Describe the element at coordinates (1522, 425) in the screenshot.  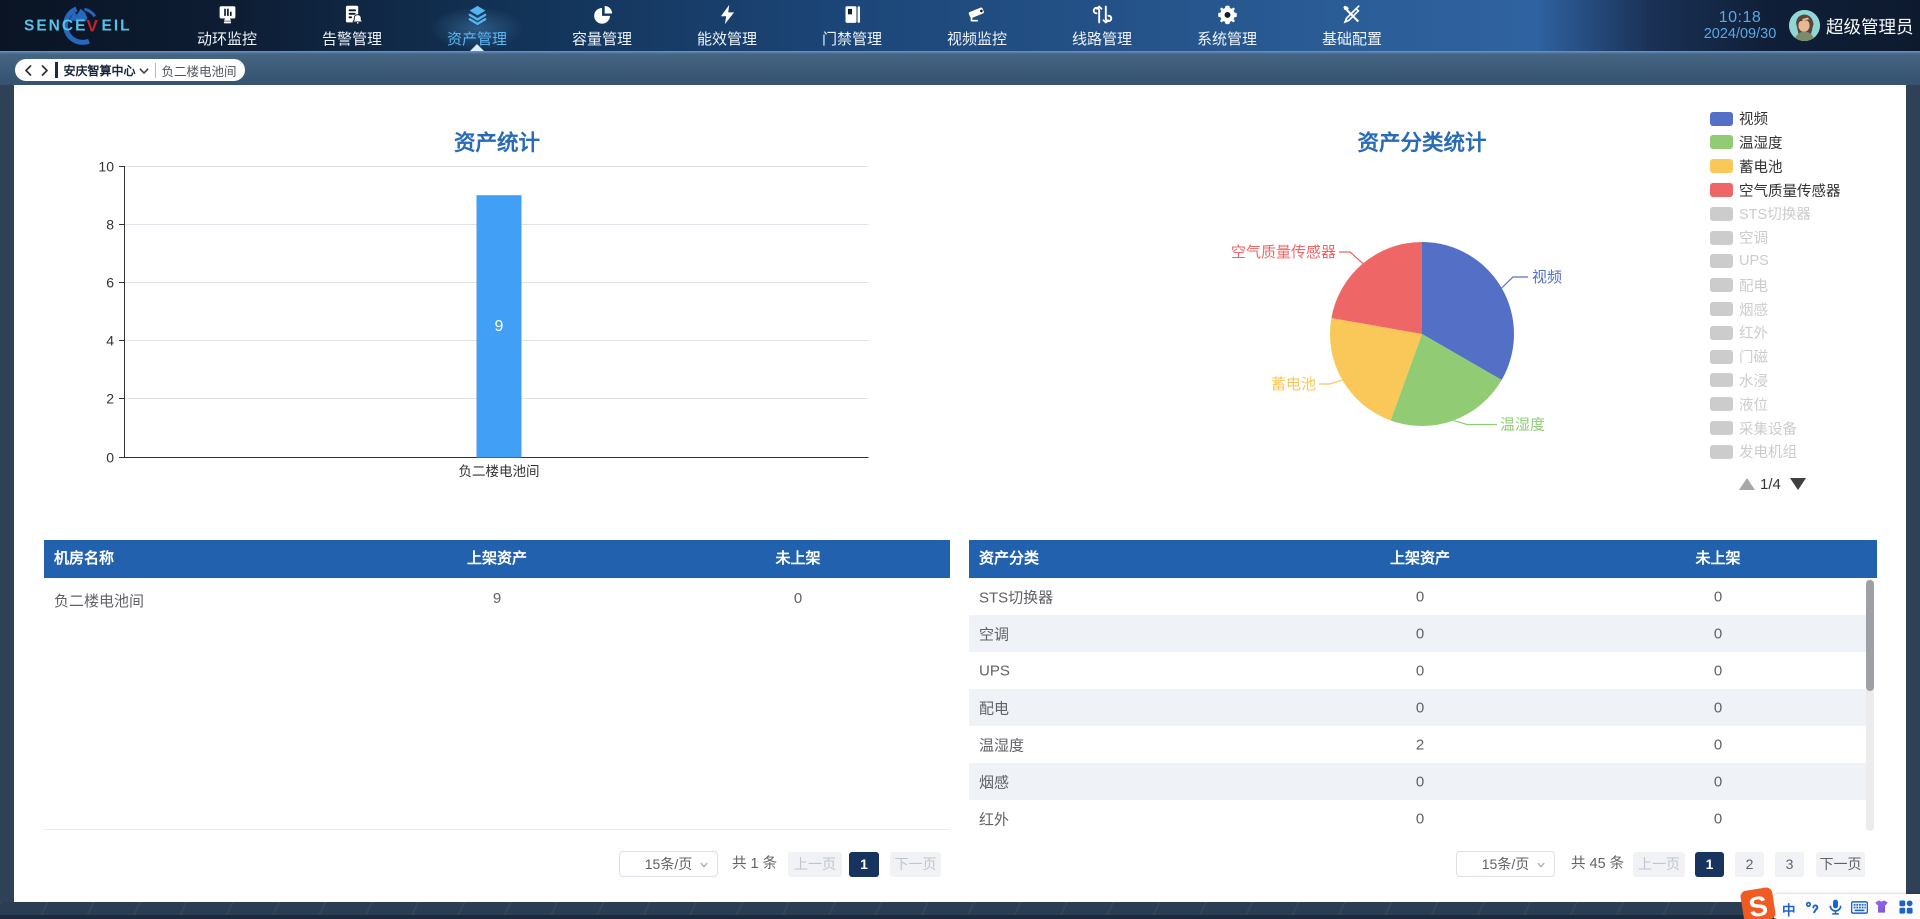
I see `svg-text: 温湿度` at that location.